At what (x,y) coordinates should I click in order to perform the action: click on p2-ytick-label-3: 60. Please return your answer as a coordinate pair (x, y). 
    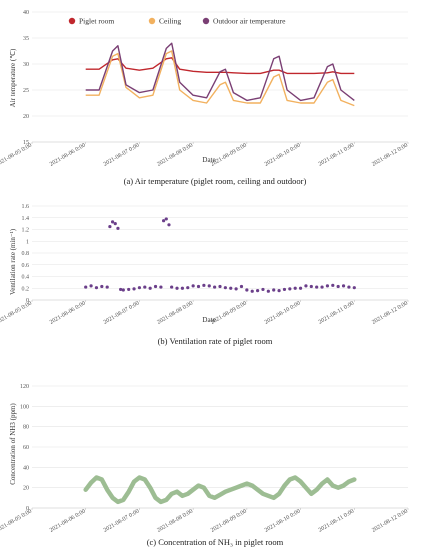
    Looking at the image, I should click on (26, 448).